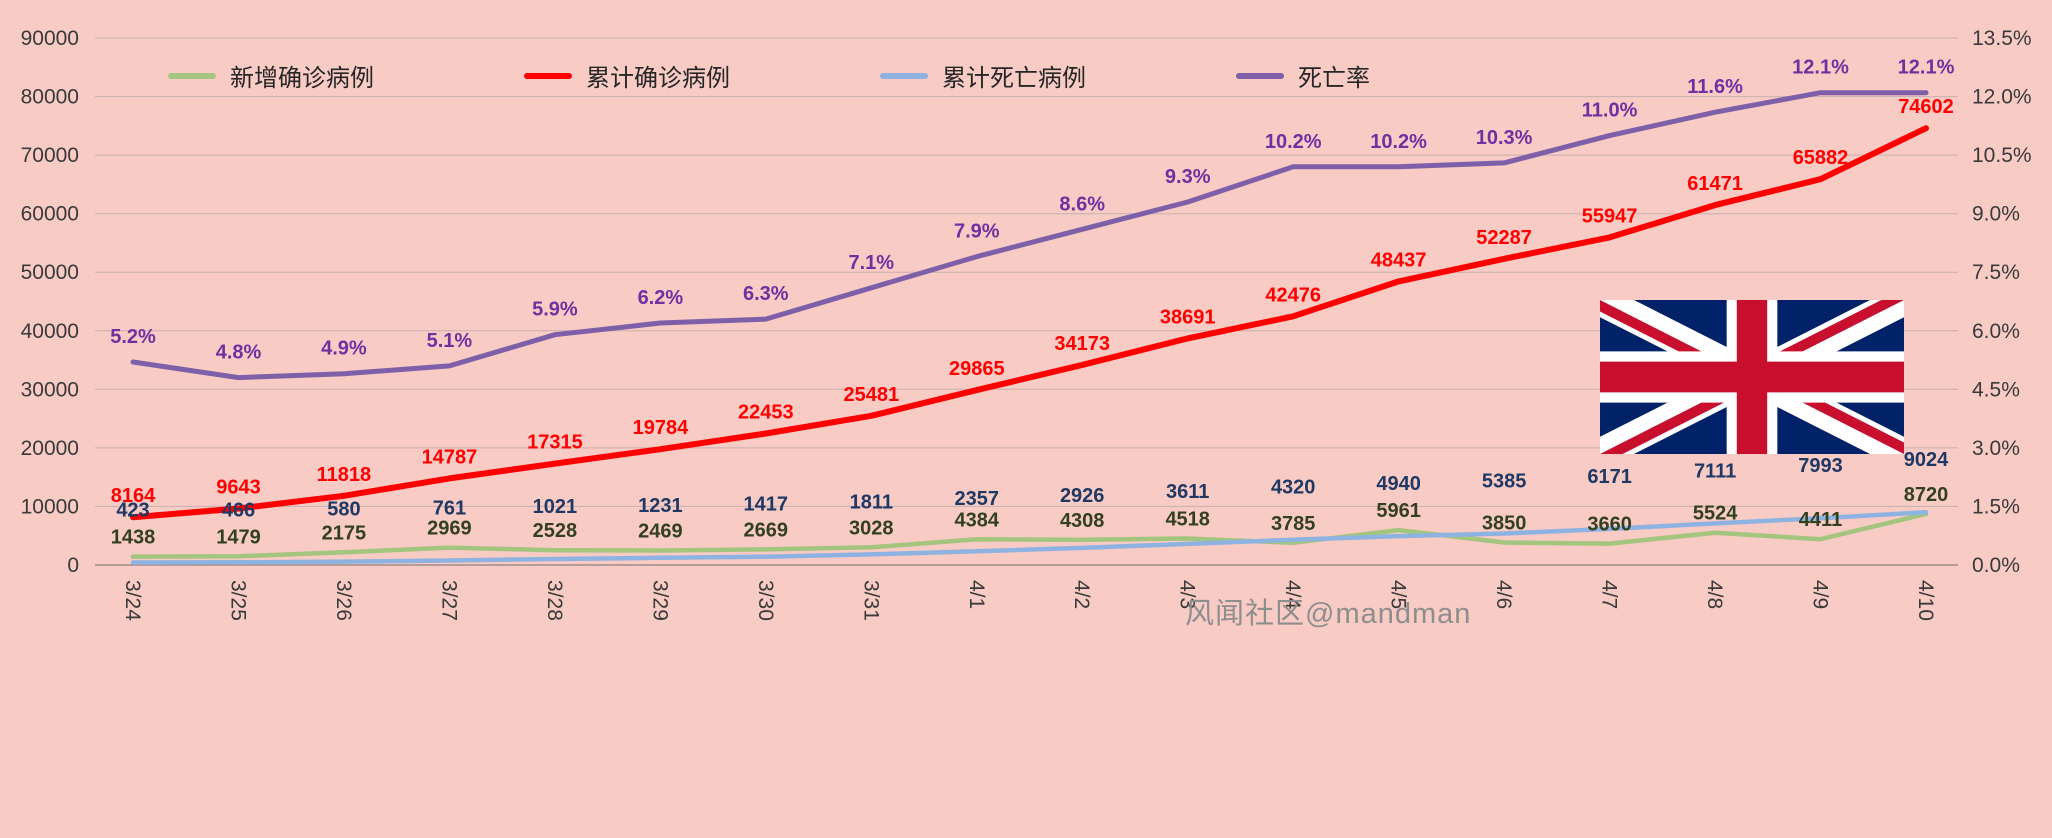 The width and height of the screenshot is (2052, 838). Describe the element at coordinates (554, 600) in the screenshot. I see `x-axis-label: 3/28` at that location.